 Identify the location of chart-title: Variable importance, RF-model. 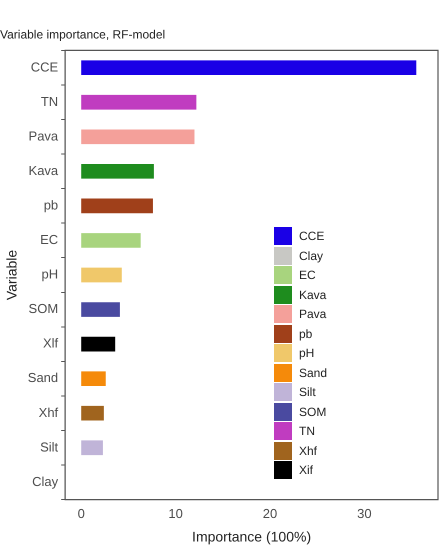
(83, 35).